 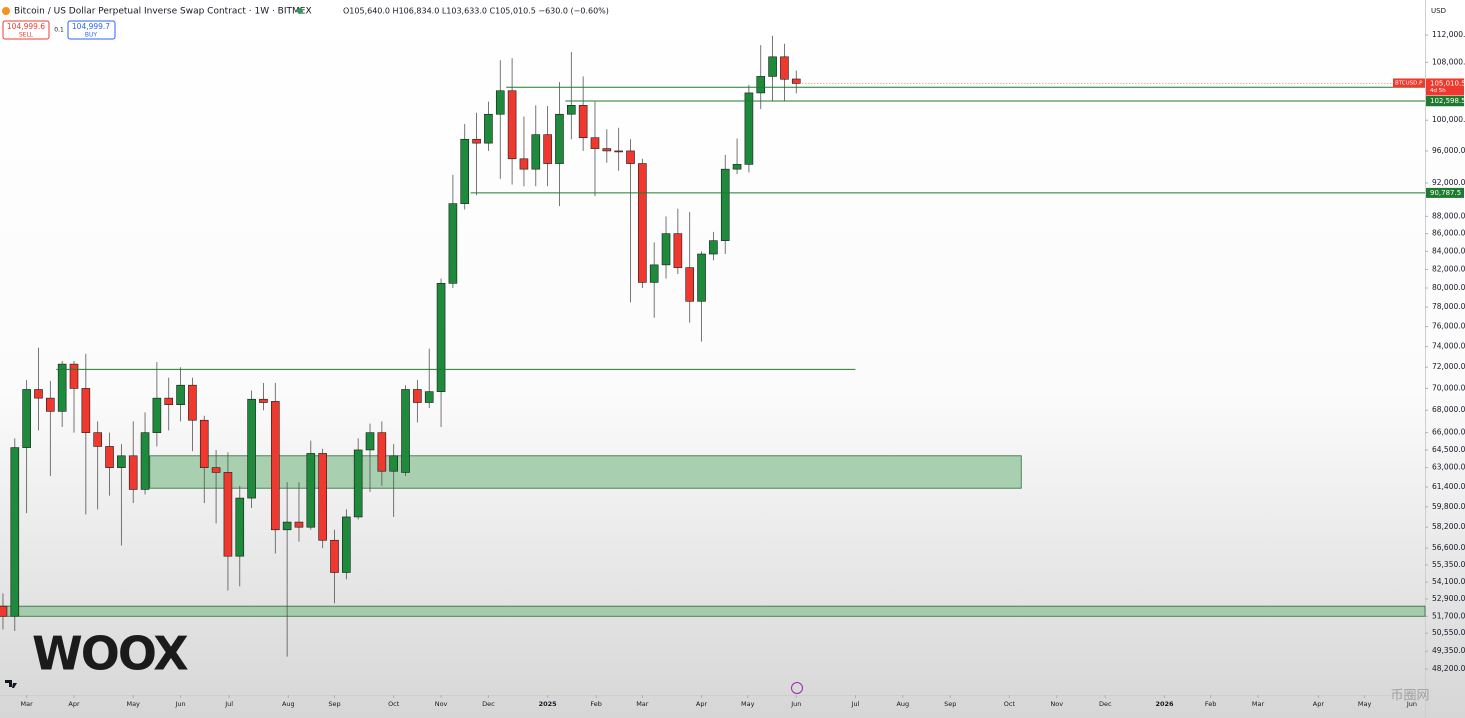 I want to click on buy-label: BUY, so click(x=91, y=35).